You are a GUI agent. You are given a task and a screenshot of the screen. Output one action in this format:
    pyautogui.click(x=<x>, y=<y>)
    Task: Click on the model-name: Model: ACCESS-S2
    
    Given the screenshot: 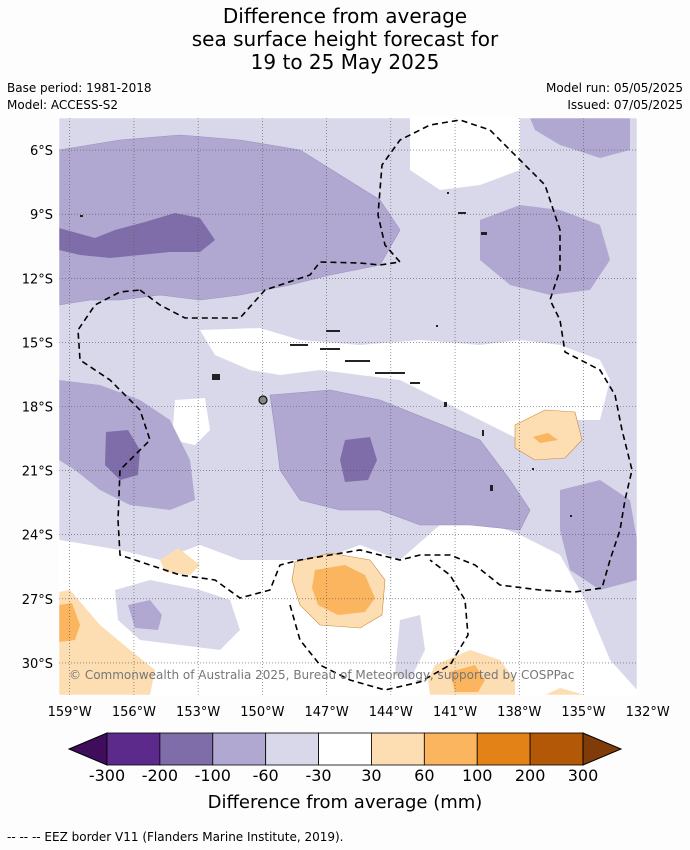 What is the action you would take?
    pyautogui.click(x=63, y=105)
    